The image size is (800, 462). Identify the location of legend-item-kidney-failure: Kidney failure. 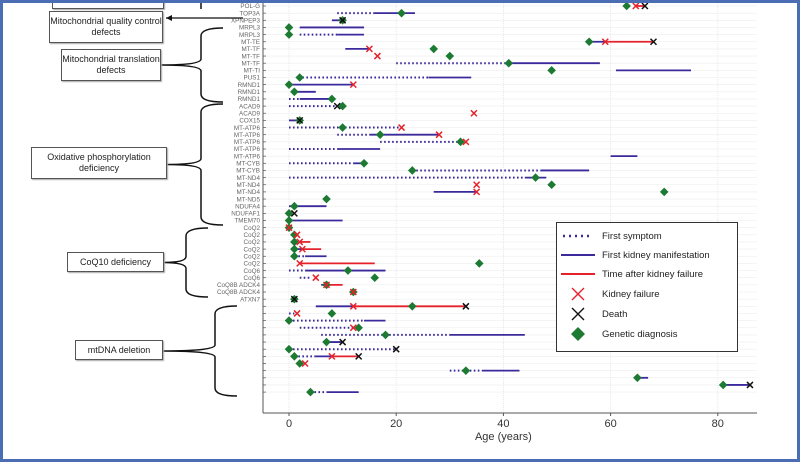
(608, 294).